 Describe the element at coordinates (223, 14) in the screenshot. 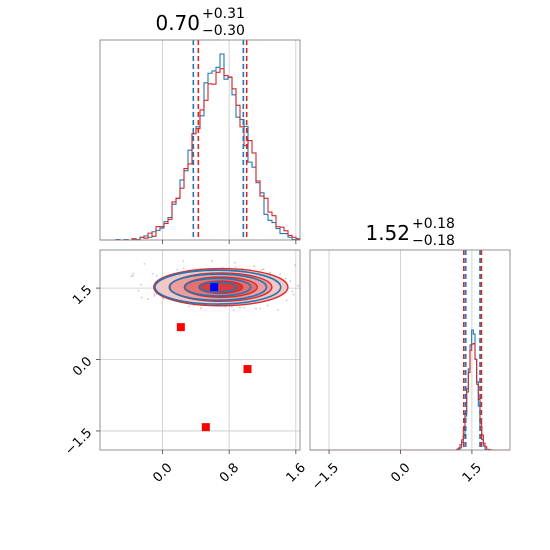

I see `param1-title-plus: +0.31` at that location.